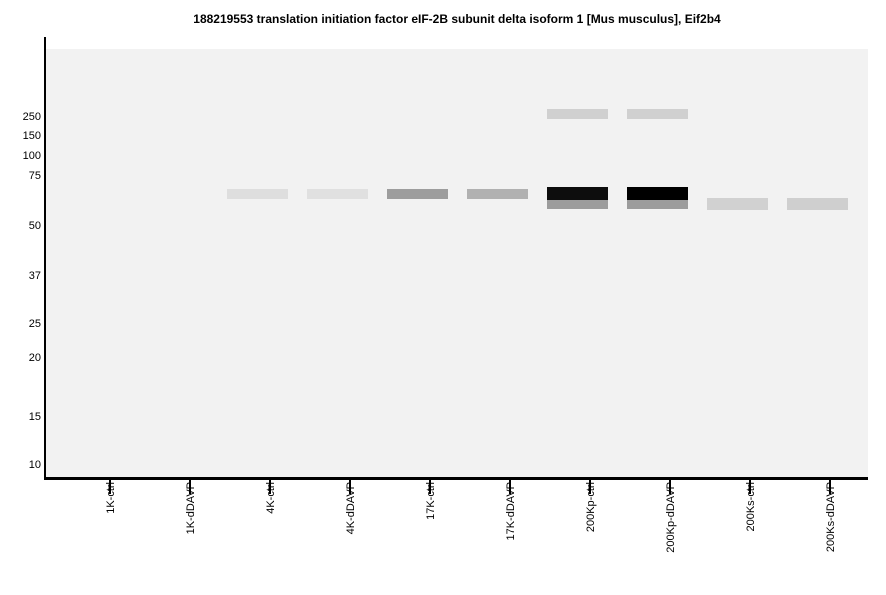 Image resolution: width=886 pixels, height=595 pixels. Describe the element at coordinates (45, 258) in the screenshot. I see `y-axis-line` at that location.